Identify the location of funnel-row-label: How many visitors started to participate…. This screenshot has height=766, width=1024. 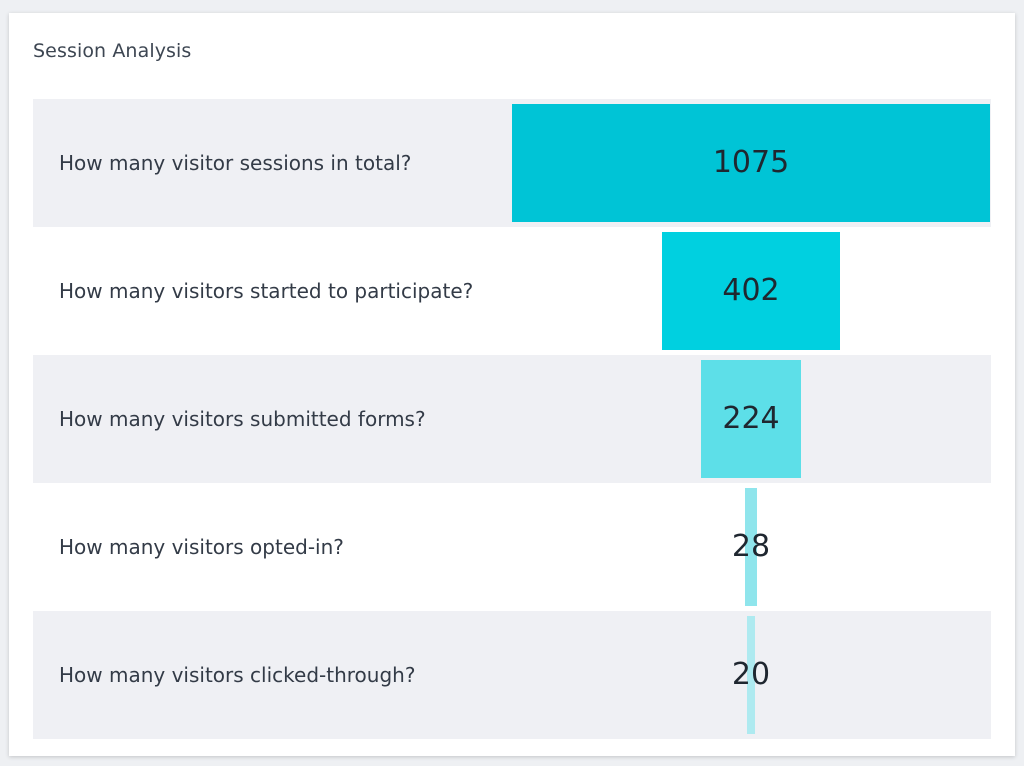
(266, 291).